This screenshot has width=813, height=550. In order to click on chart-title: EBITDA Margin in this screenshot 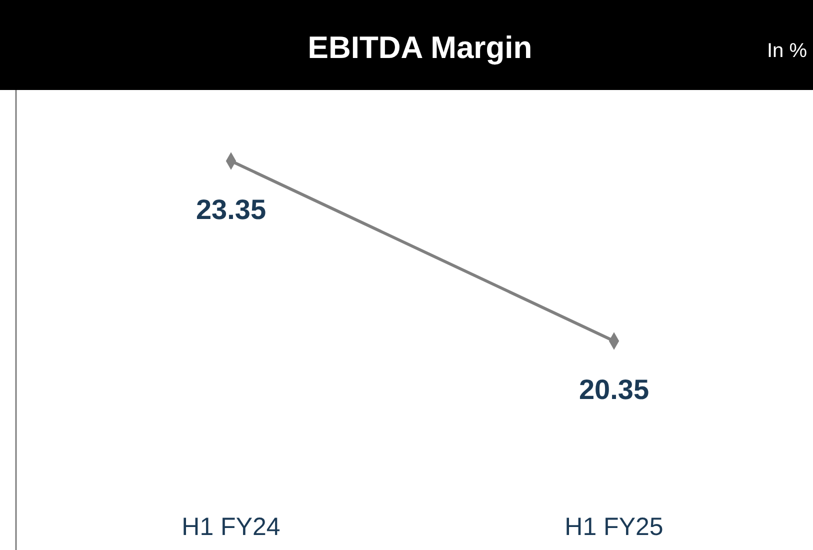, I will do `click(420, 47)`.